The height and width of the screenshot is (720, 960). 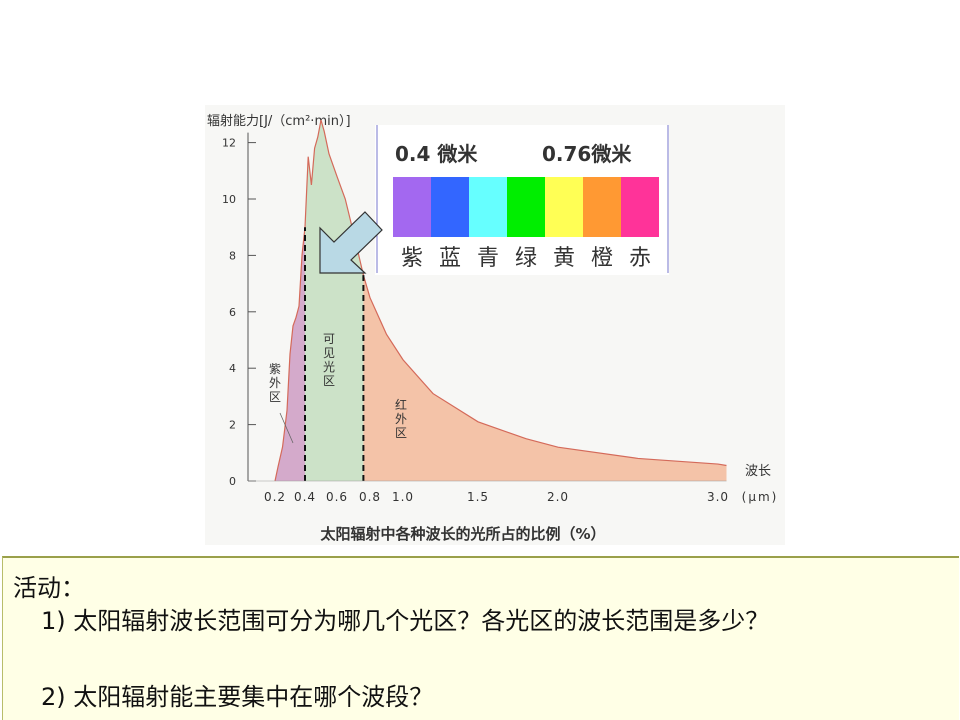 What do you see at coordinates (232, 481) in the screenshot?
I see `y-tick-label: 0` at bounding box center [232, 481].